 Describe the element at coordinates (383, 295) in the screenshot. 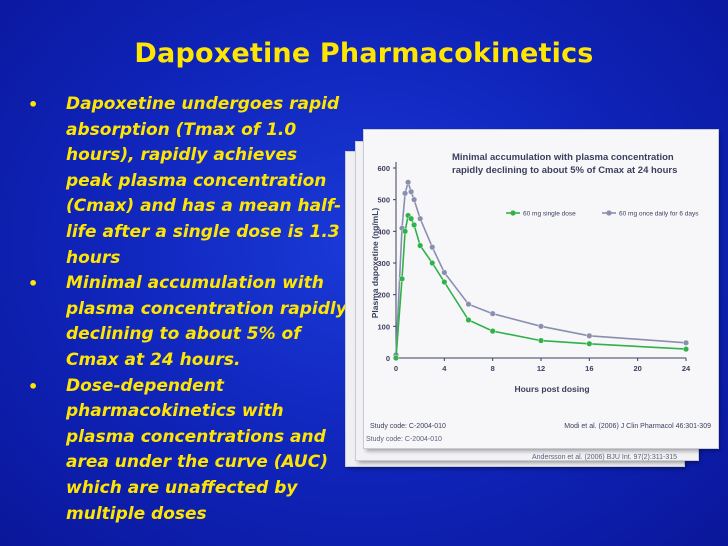

I see `y-tick-label: 200` at that location.